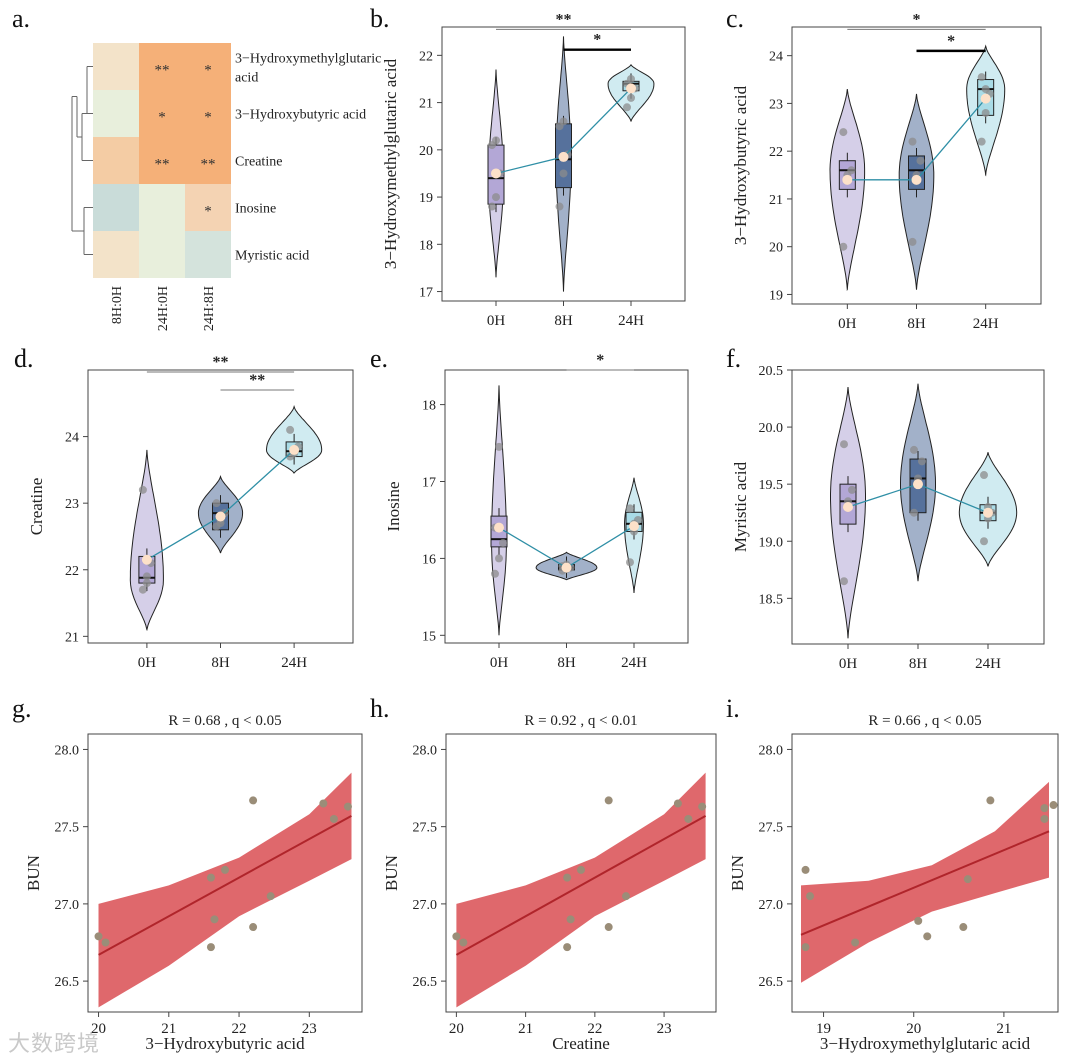  I want to click on heatmap-row-label: 3−Hydroxymethylglutaric, so click(308, 59).